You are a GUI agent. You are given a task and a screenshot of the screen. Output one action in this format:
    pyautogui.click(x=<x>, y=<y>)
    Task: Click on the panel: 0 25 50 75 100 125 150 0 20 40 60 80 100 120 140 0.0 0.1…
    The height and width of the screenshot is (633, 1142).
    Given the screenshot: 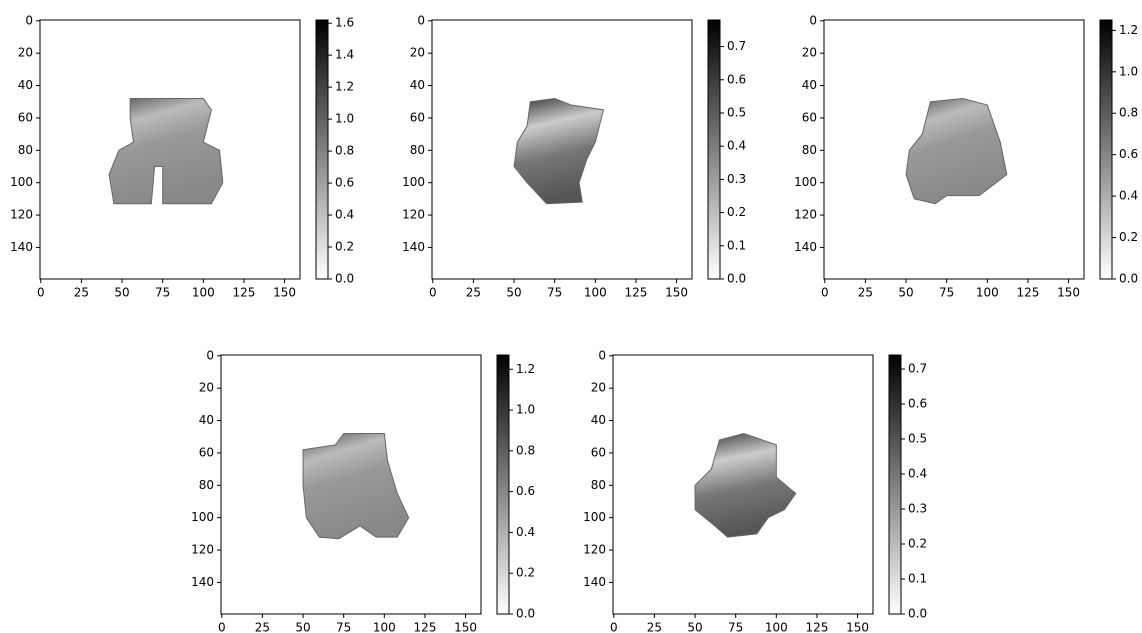 What is the action you would take?
    pyautogui.click(x=755, y=490)
    